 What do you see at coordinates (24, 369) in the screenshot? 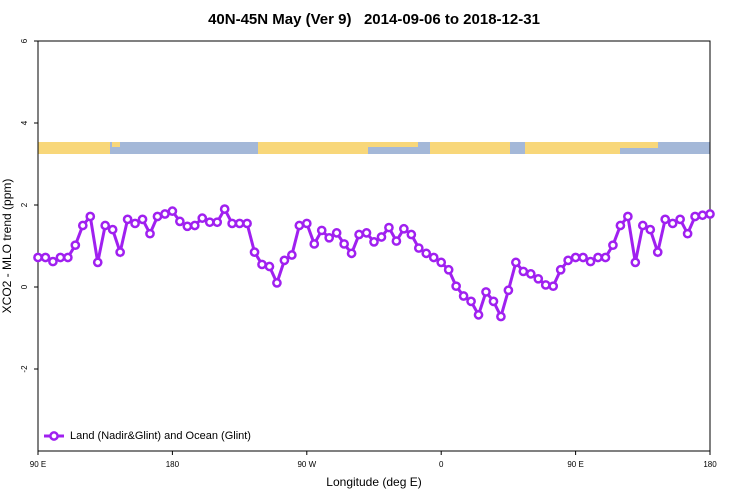
I see `y-tick-label: -2` at bounding box center [24, 369].